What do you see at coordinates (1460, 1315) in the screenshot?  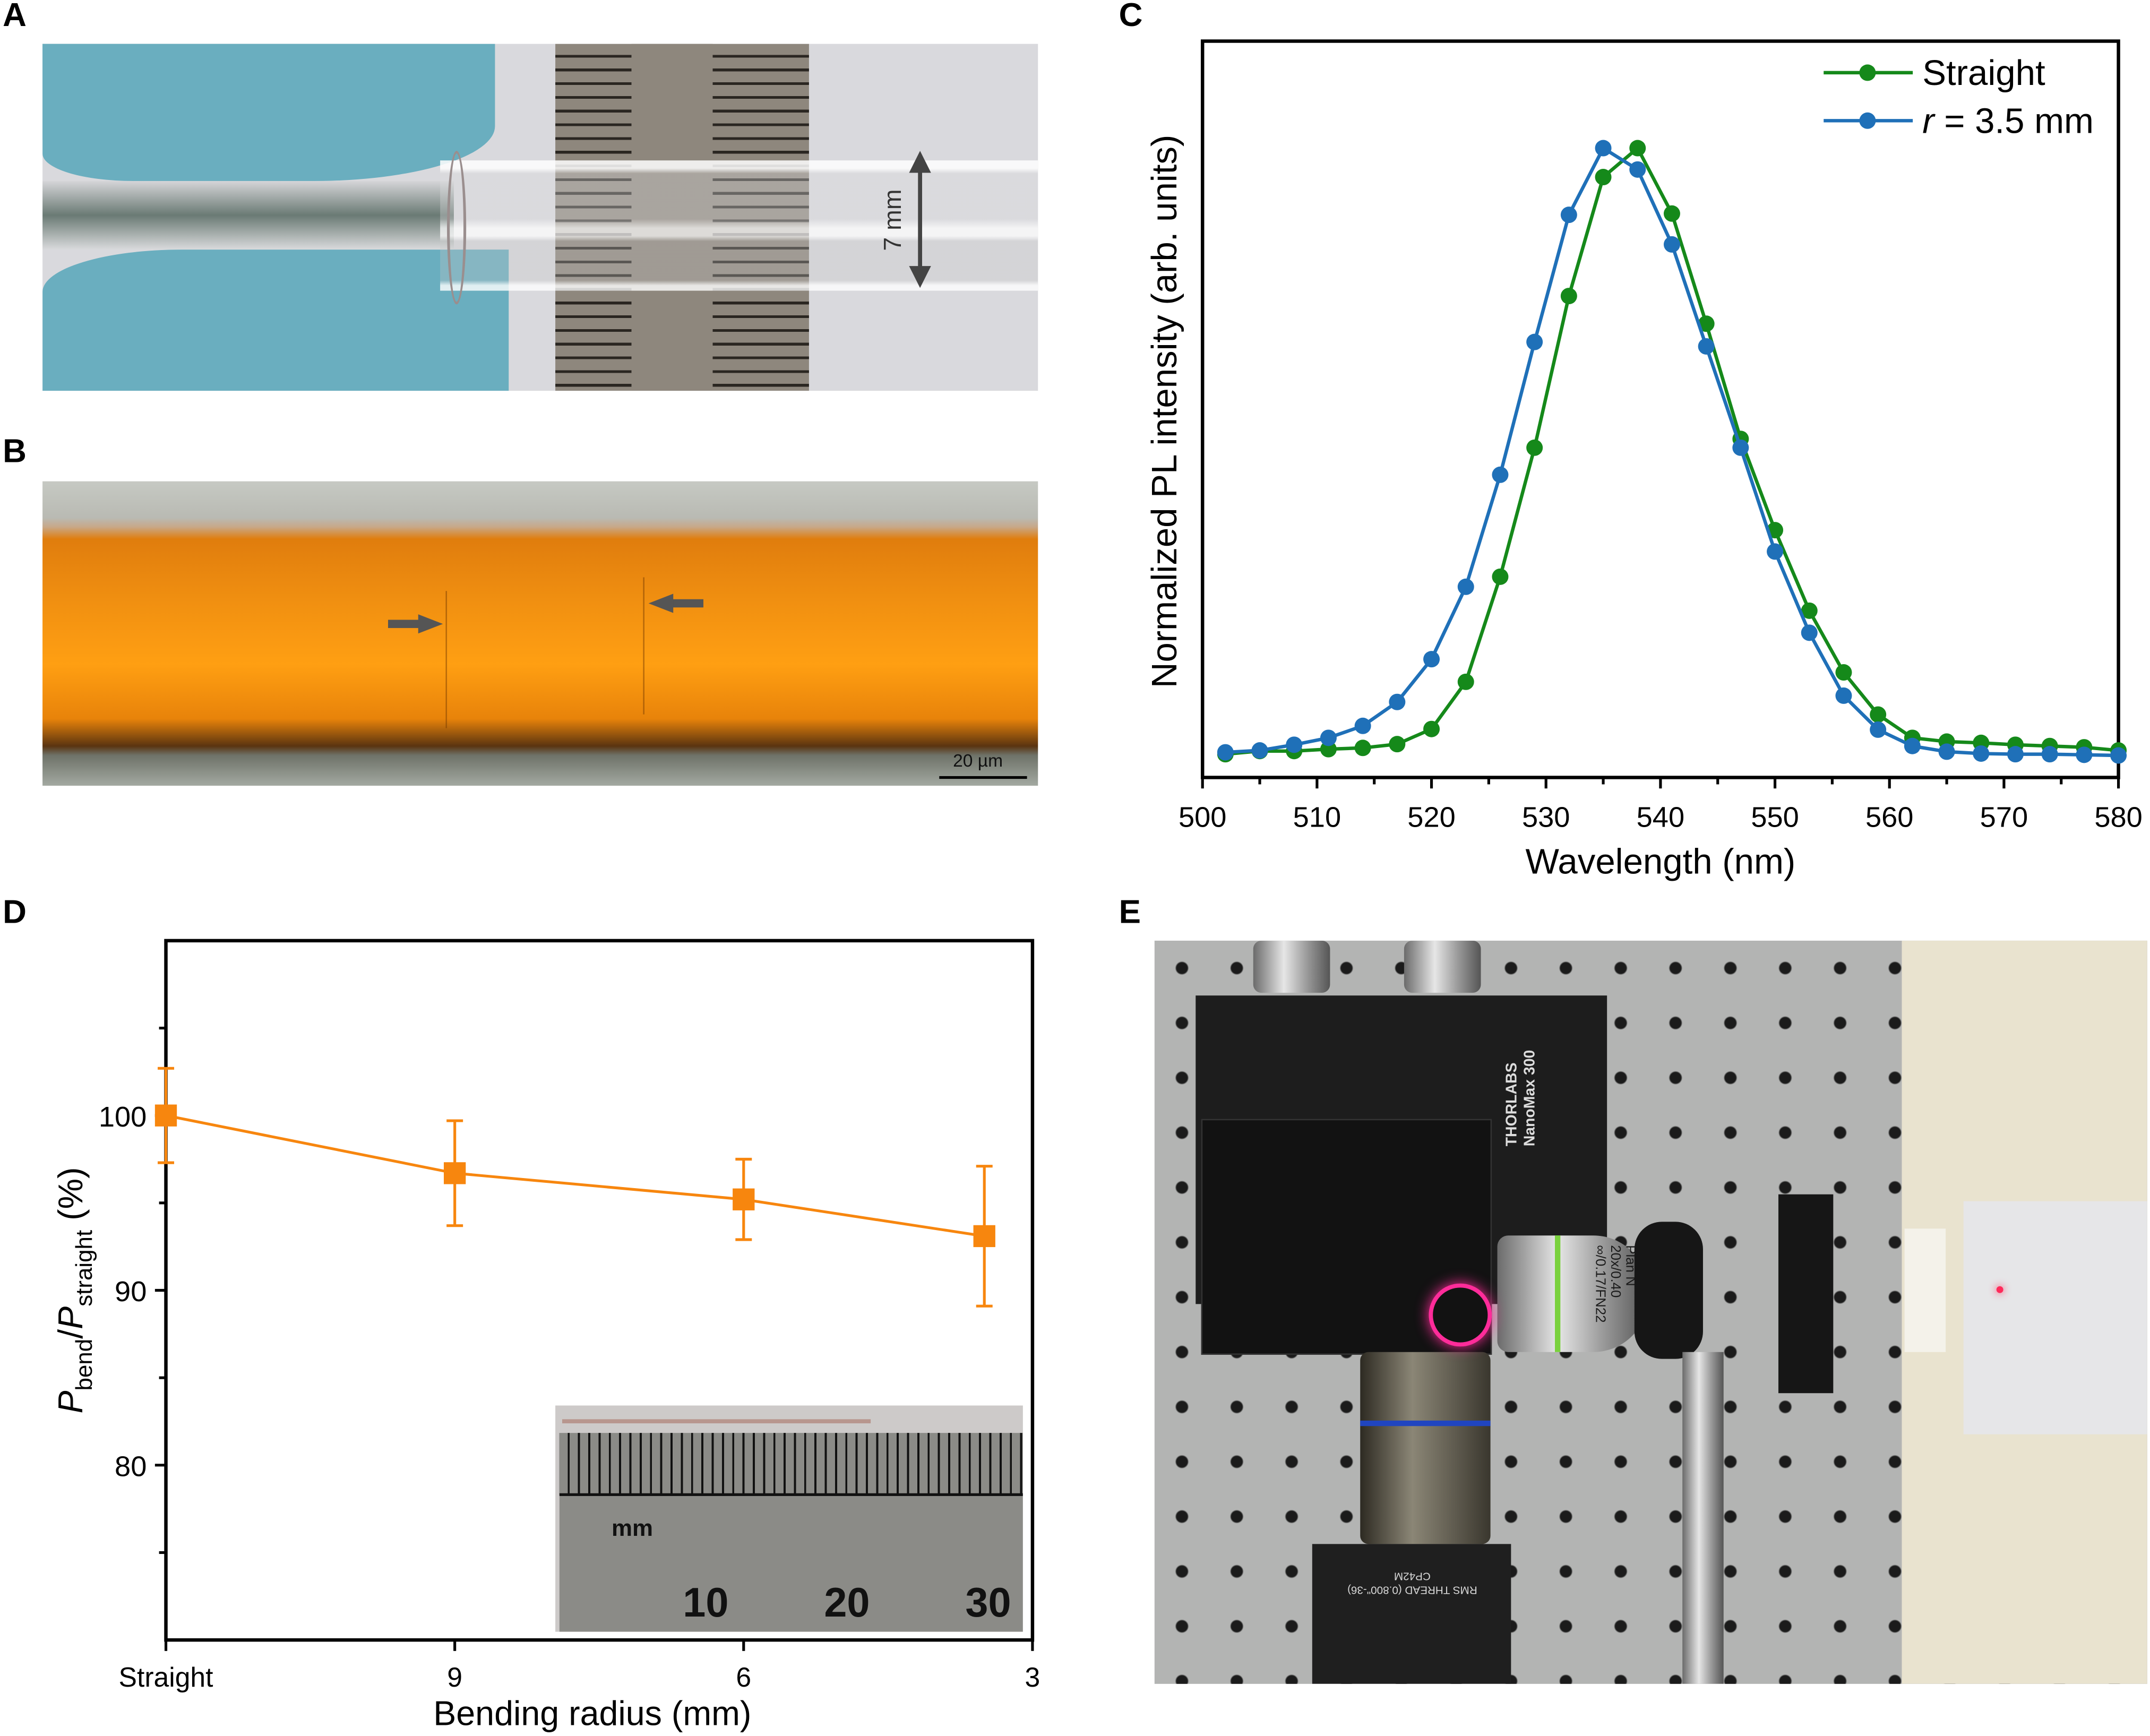 I see `bent-fiber-glow` at bounding box center [1460, 1315].